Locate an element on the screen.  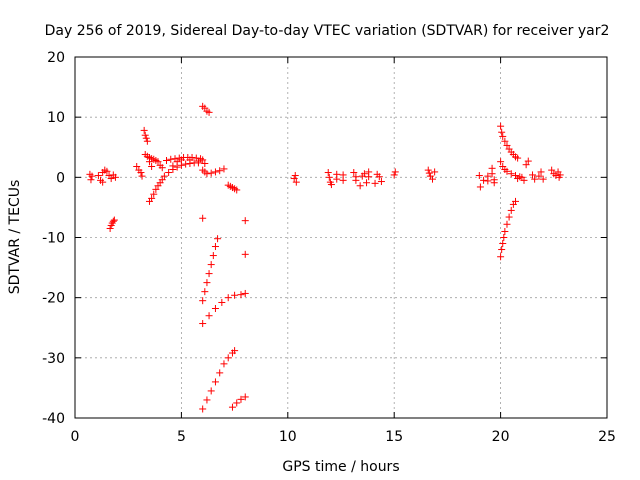
x-tick-label: 10 is located at coordinates (288, 437).